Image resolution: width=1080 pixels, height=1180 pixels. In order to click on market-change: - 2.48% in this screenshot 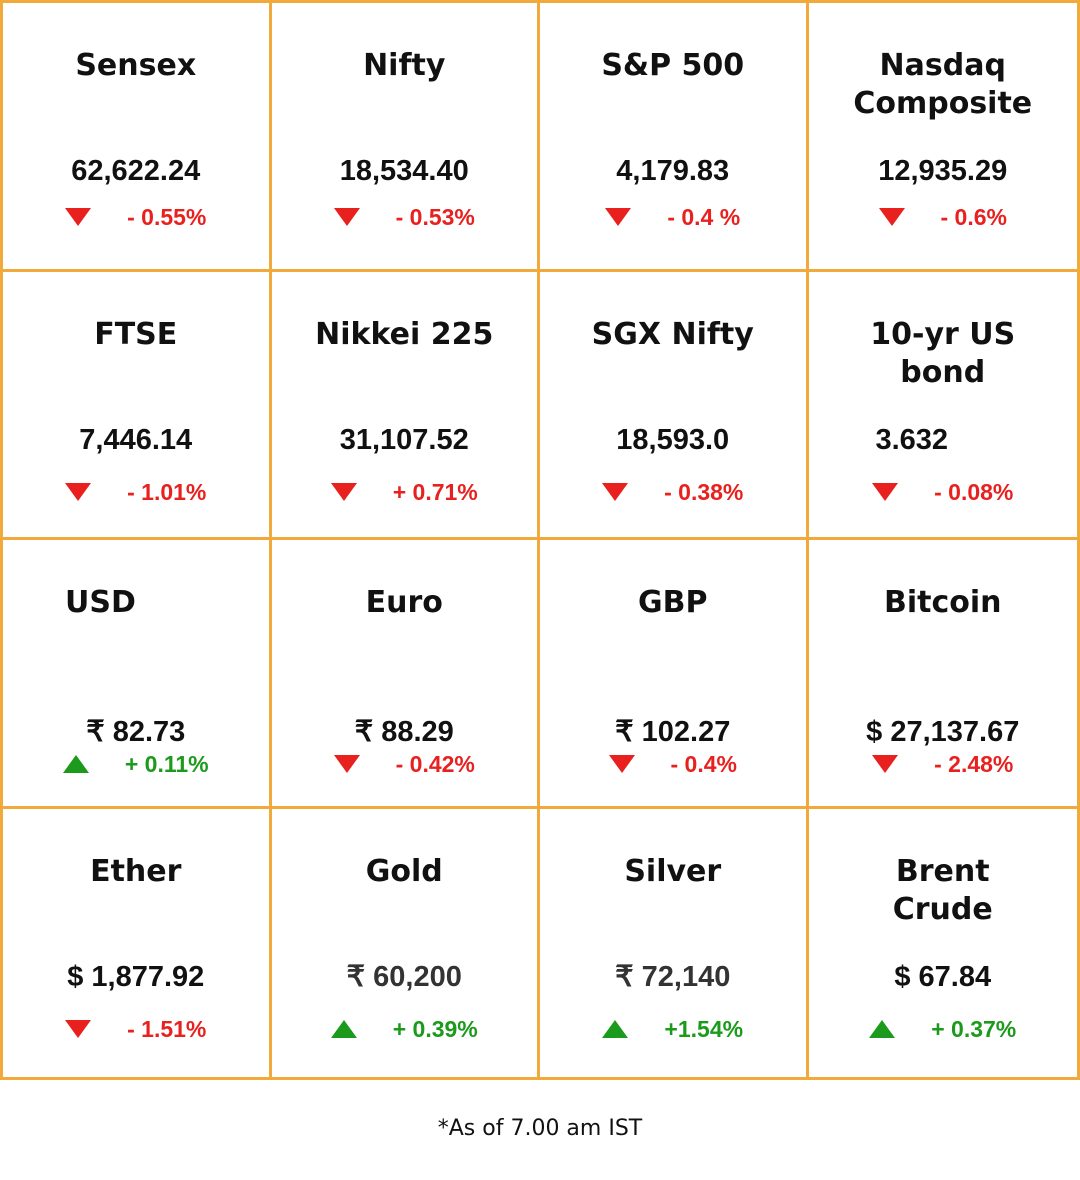, I will do `click(943, 764)`.